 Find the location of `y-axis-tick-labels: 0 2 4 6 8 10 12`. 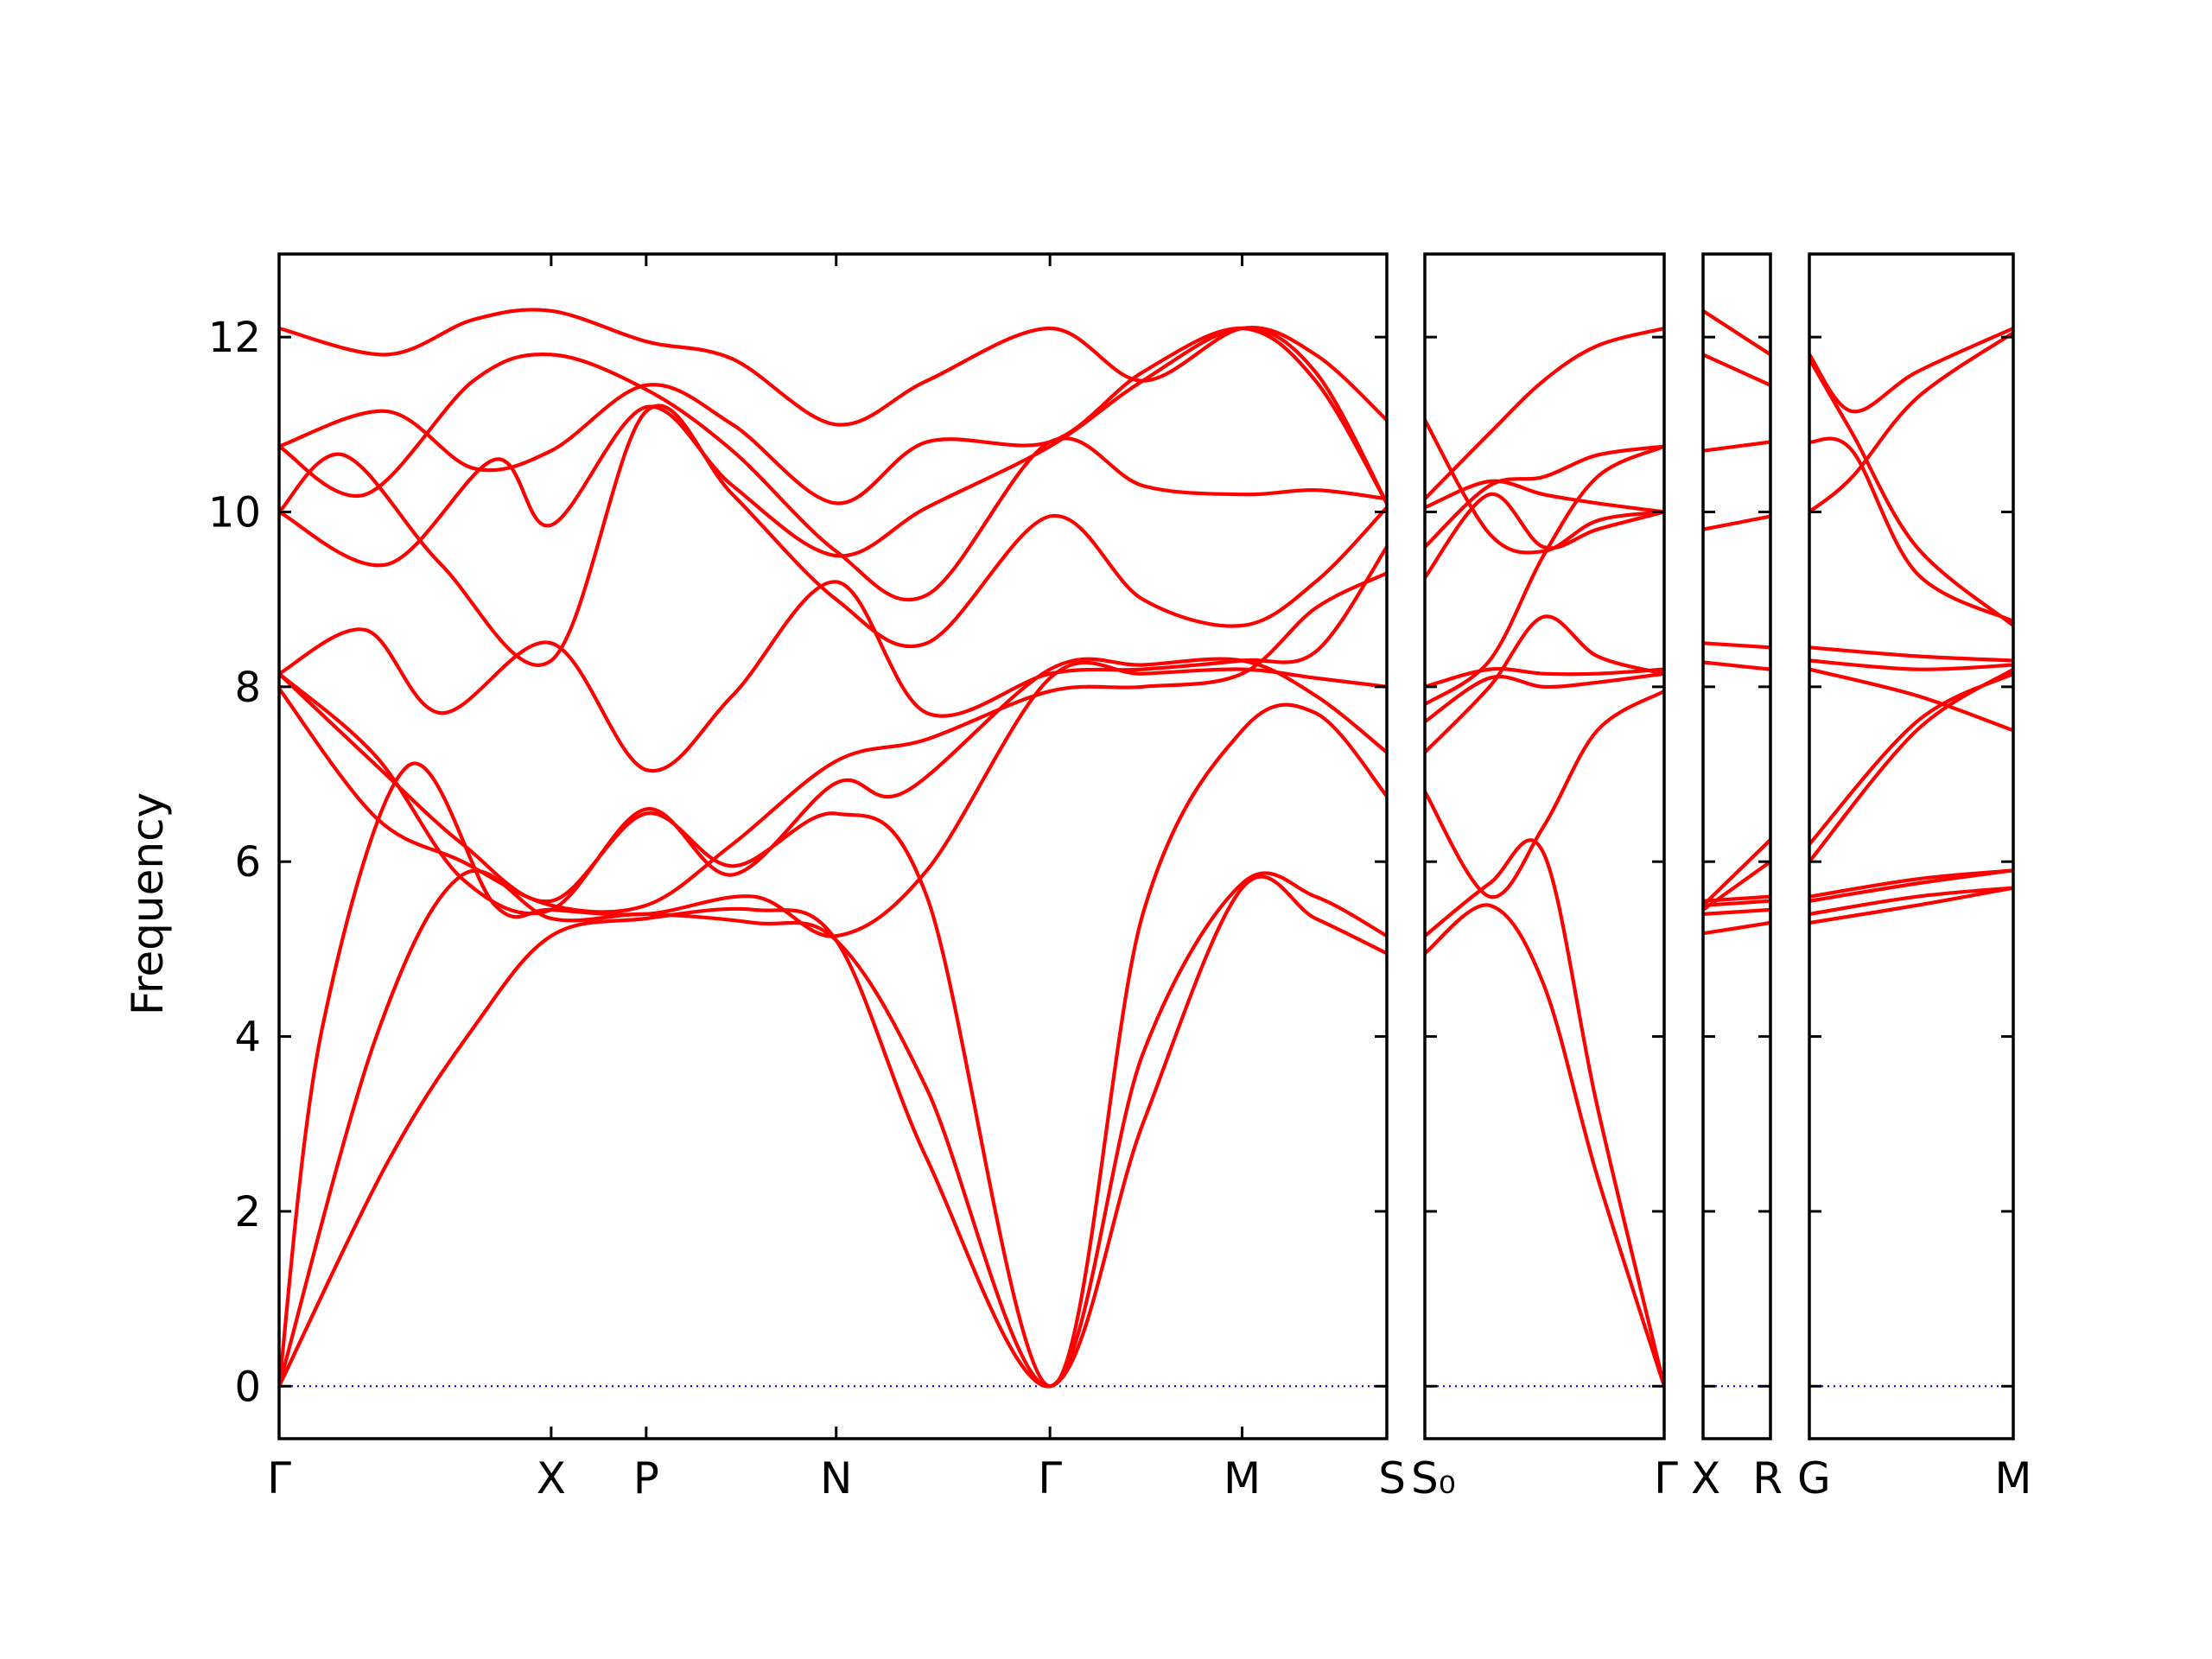

y-axis-tick-labels: 0 2 4 6 8 10 12 is located at coordinates (234, 862).